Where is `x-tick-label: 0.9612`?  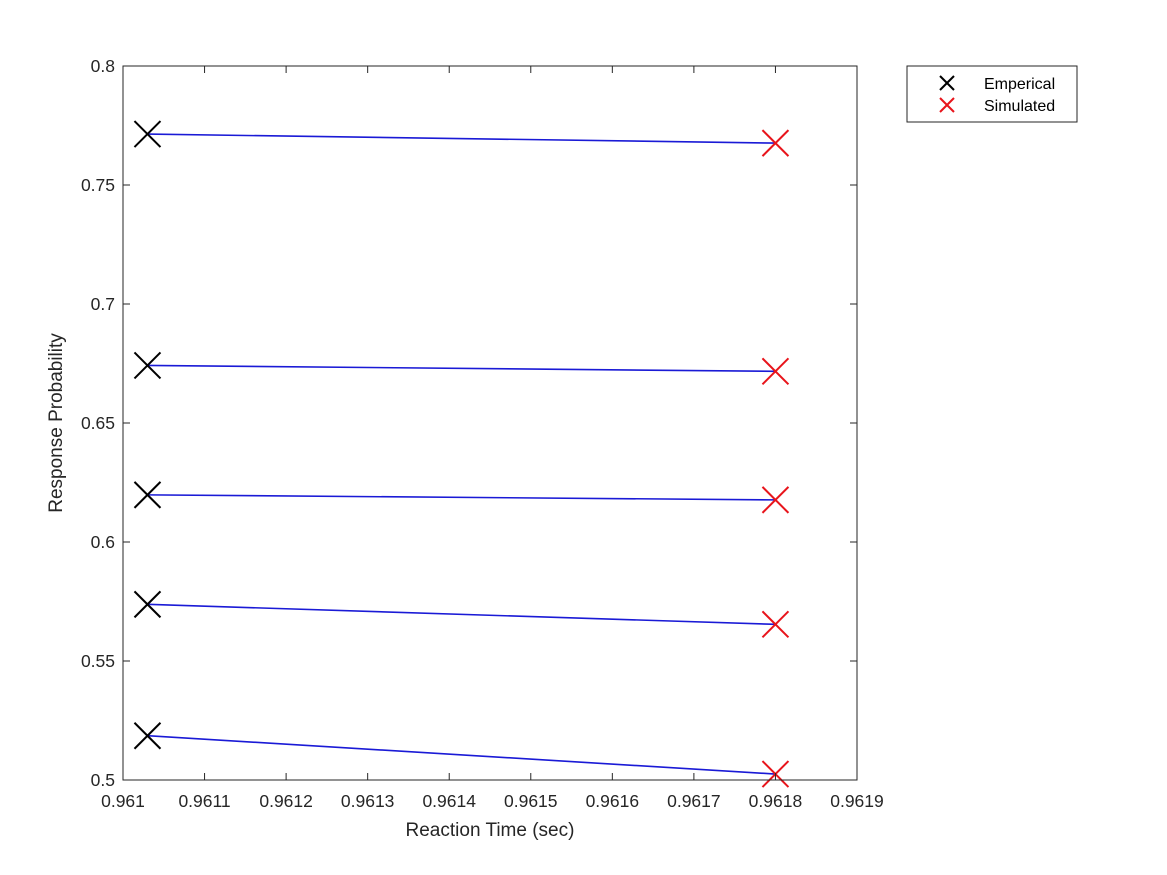 x-tick-label: 0.9612 is located at coordinates (286, 801).